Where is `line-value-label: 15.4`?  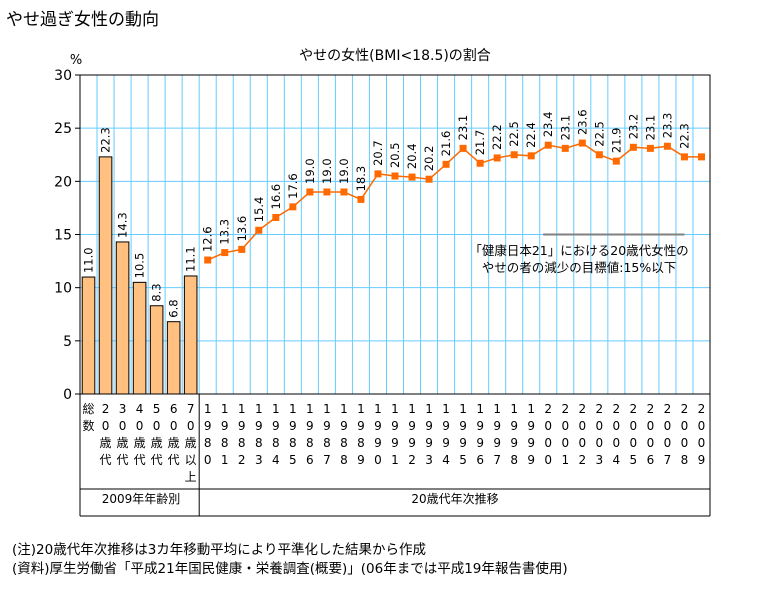
line-value-label: 15.4 is located at coordinates (259, 210).